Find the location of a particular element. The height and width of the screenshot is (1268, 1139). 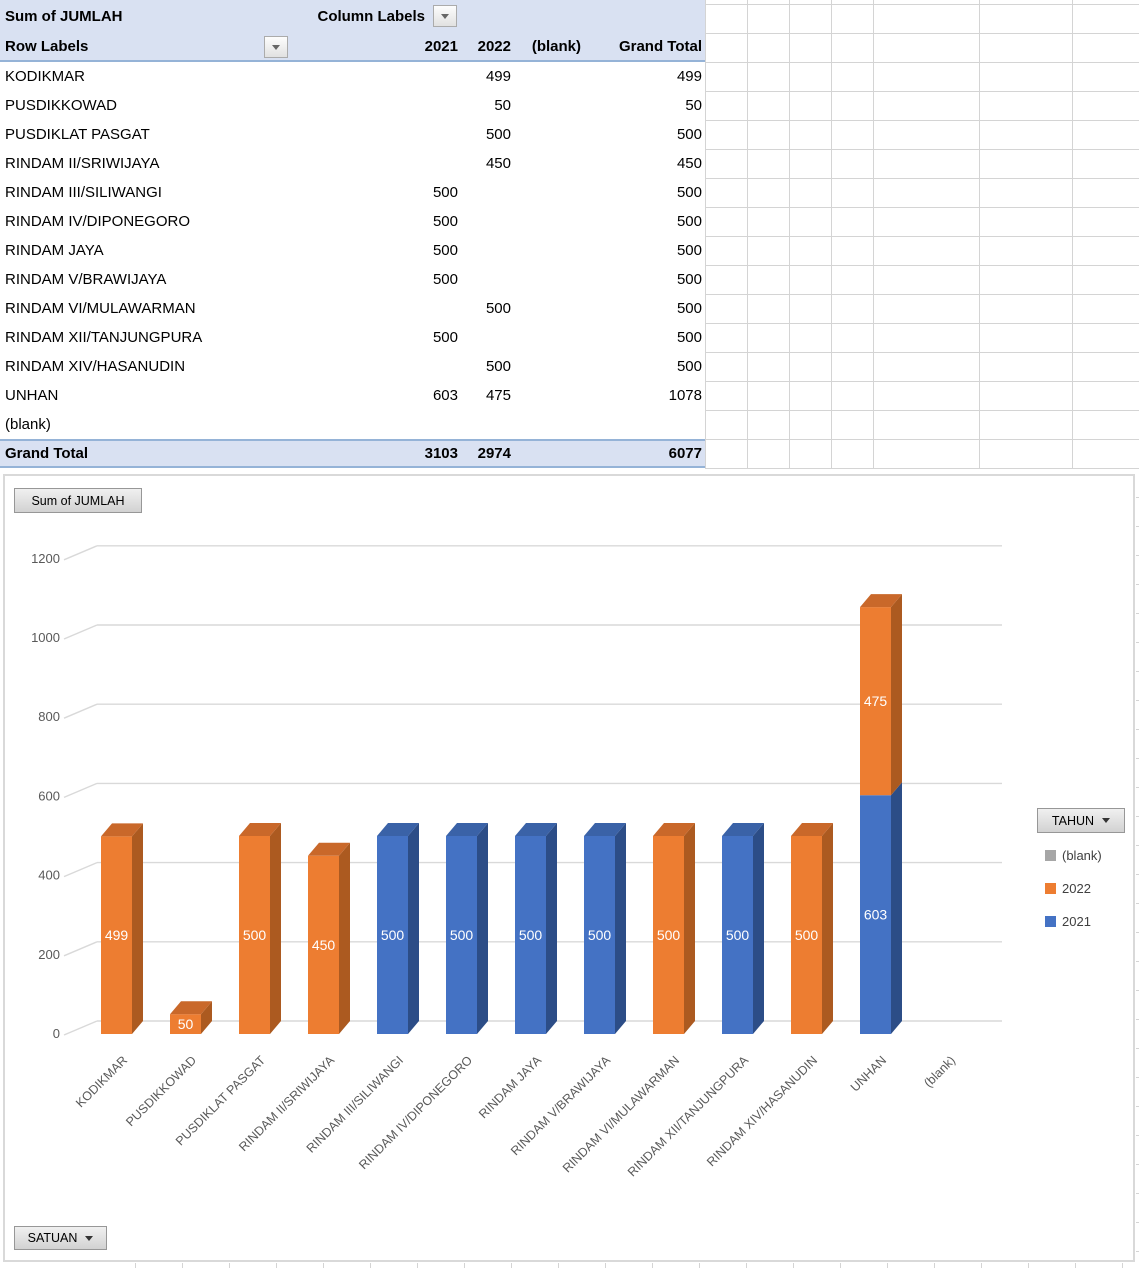

pivot-cell-2022: 50 is located at coordinates (502, 105).